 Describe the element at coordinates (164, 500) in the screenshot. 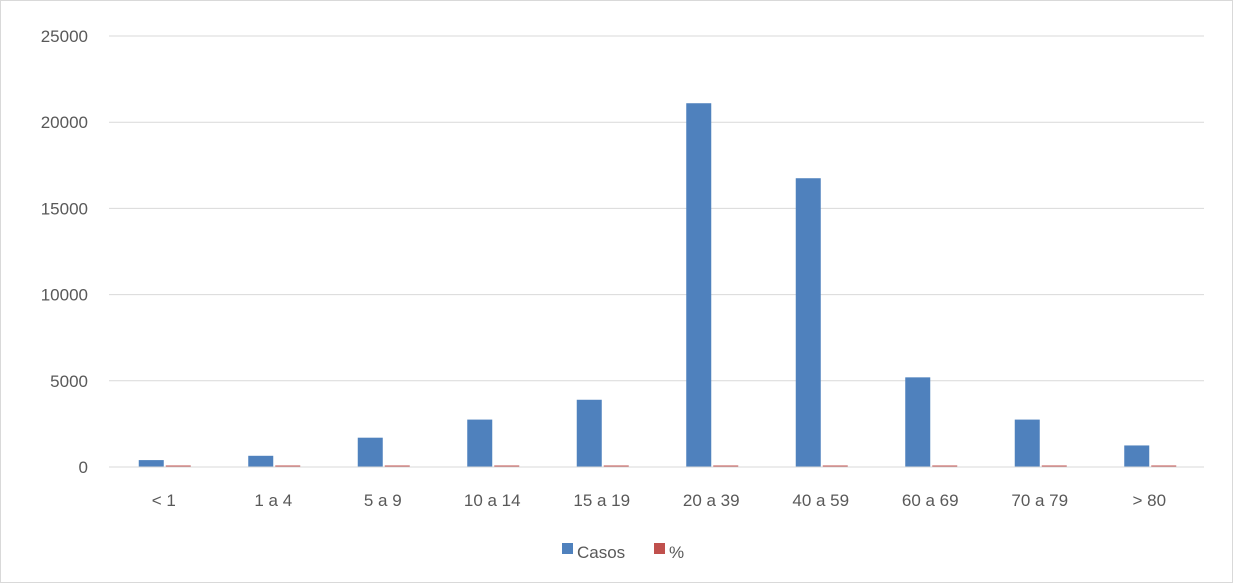

I see `x-tick-label: < 1` at that location.